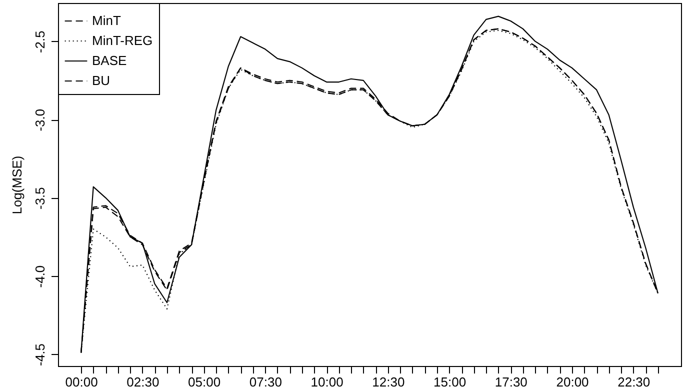 This screenshot has width=686, height=391. I want to click on x-tick-label: 12:30, so click(388, 382).